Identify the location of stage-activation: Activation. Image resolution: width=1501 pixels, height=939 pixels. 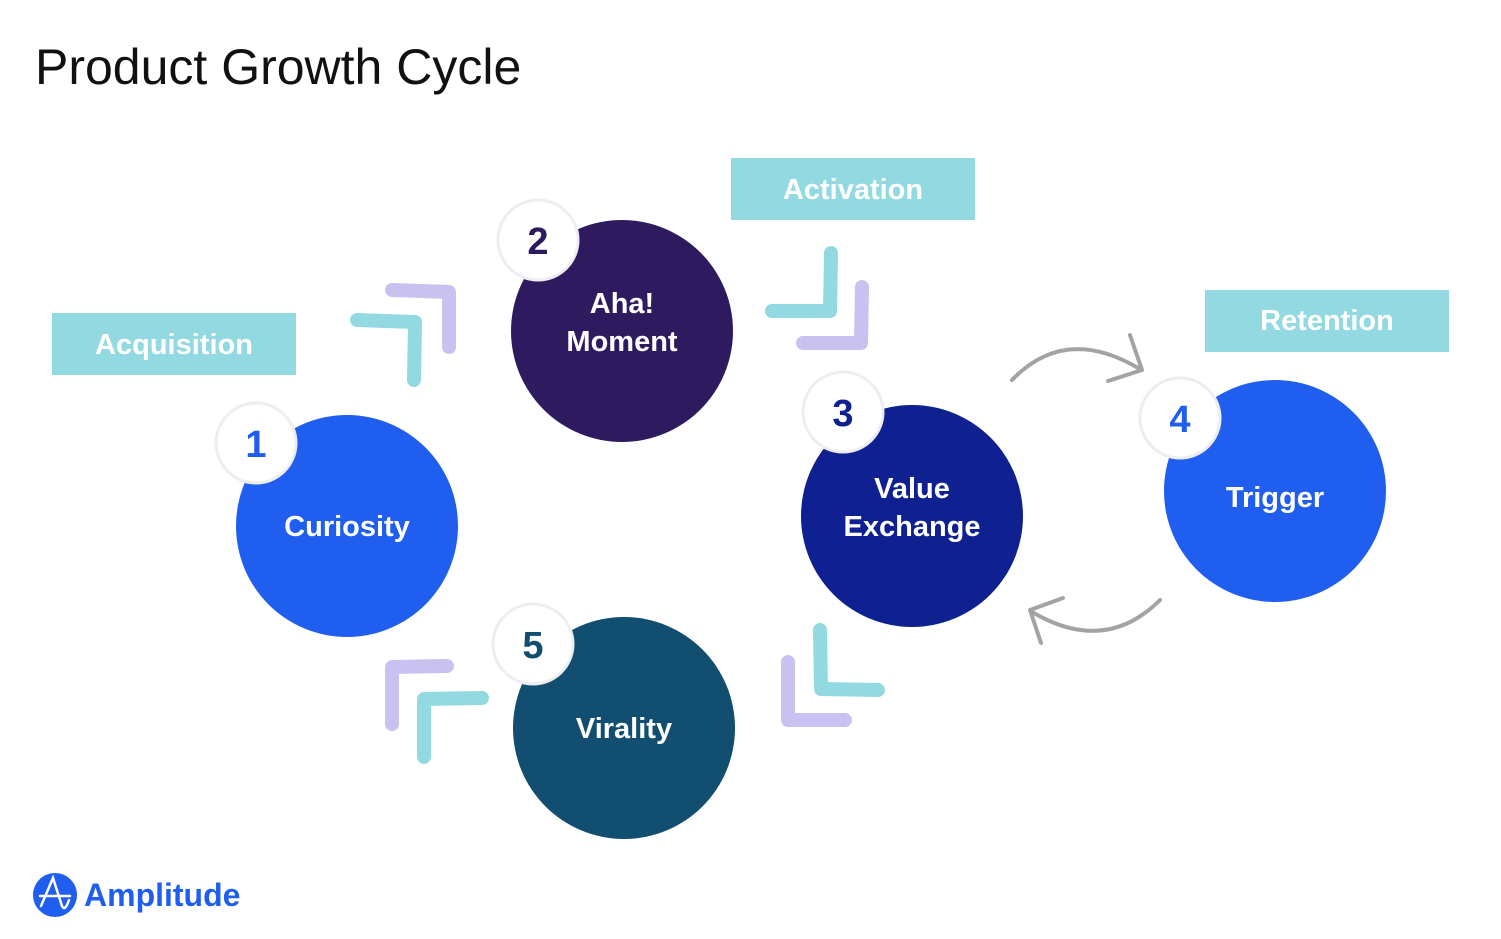
(853, 189).